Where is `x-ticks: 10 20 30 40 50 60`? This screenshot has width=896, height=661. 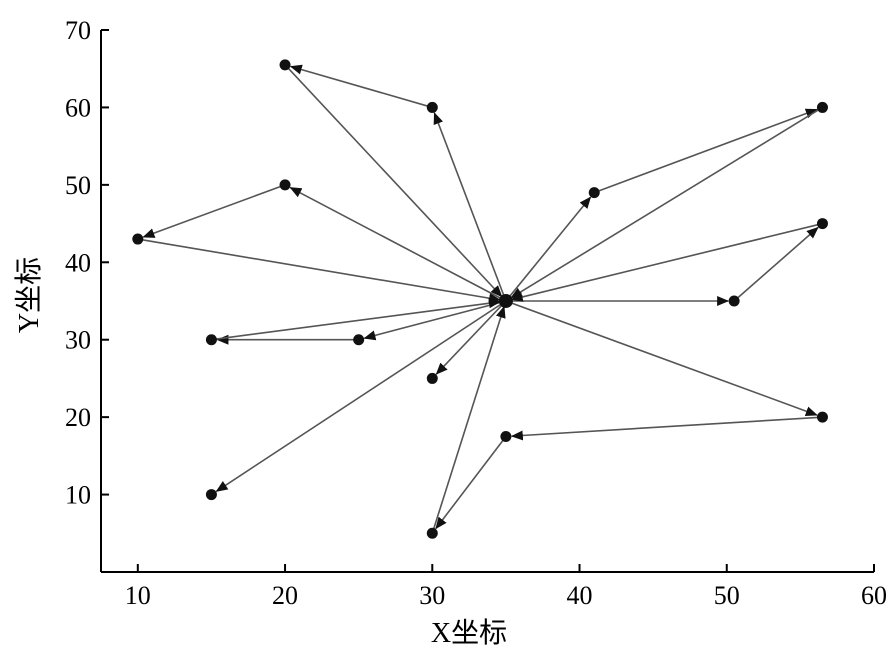 x-ticks: 10 20 30 40 50 60 is located at coordinates (506, 587).